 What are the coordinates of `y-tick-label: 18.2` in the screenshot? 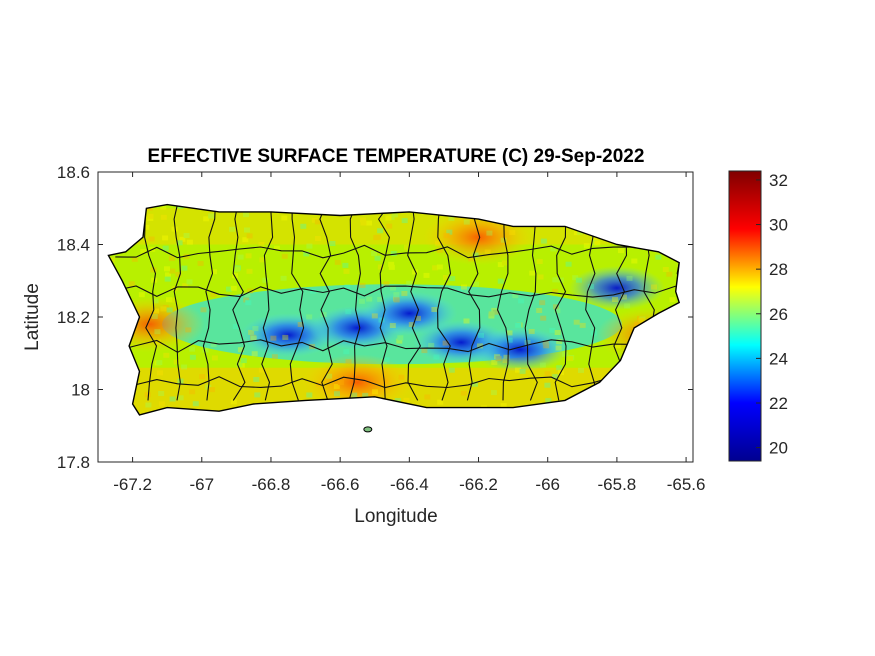 It's located at (73, 317).